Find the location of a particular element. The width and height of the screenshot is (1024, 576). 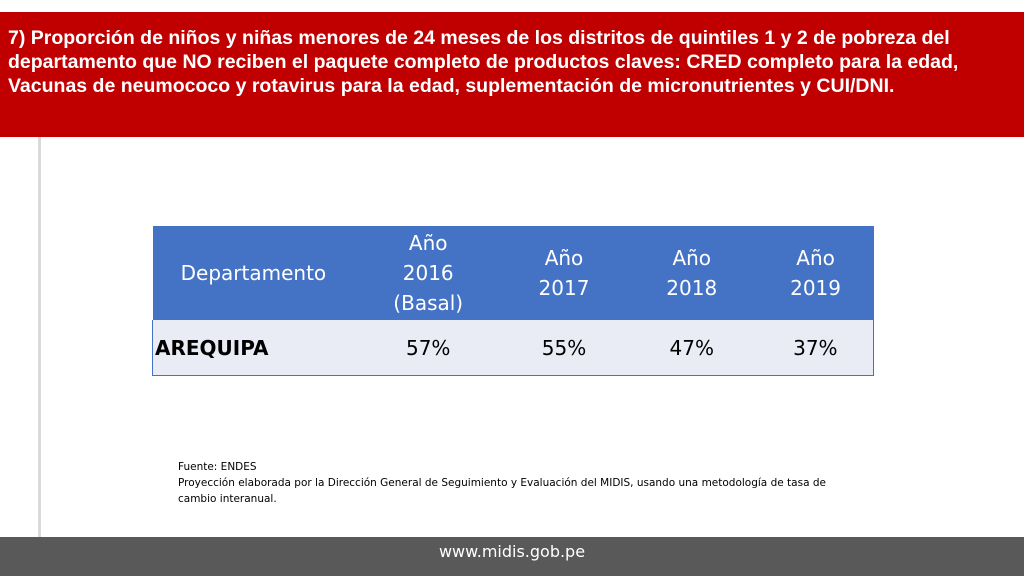

header-year-2018-number: 2018 is located at coordinates (692, 288).